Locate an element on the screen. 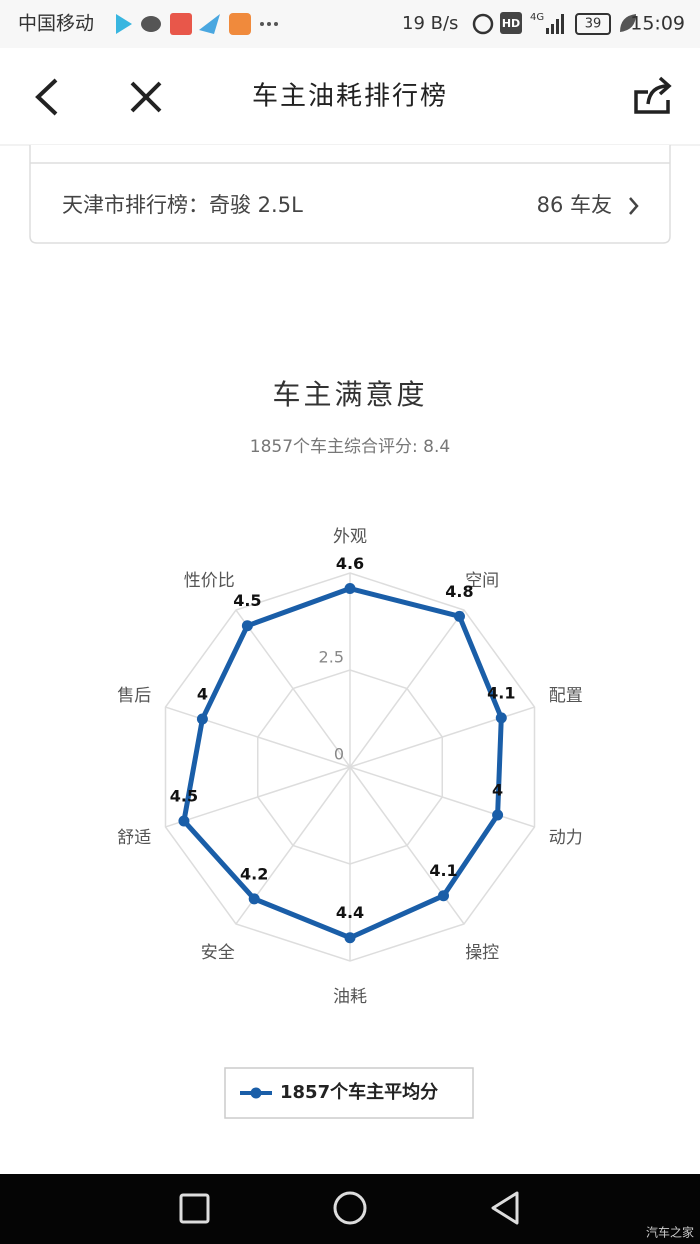  leaf-icon is located at coordinates (628, 23).